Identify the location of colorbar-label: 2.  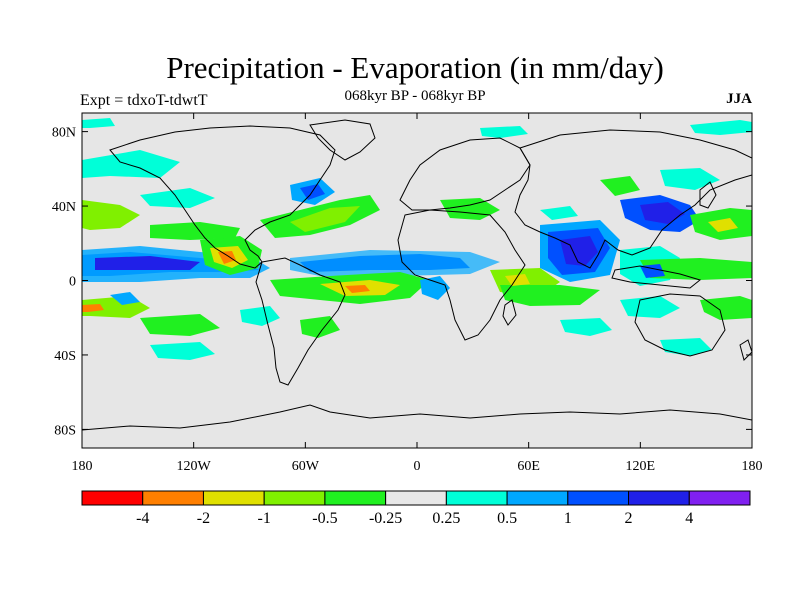
(629, 518).